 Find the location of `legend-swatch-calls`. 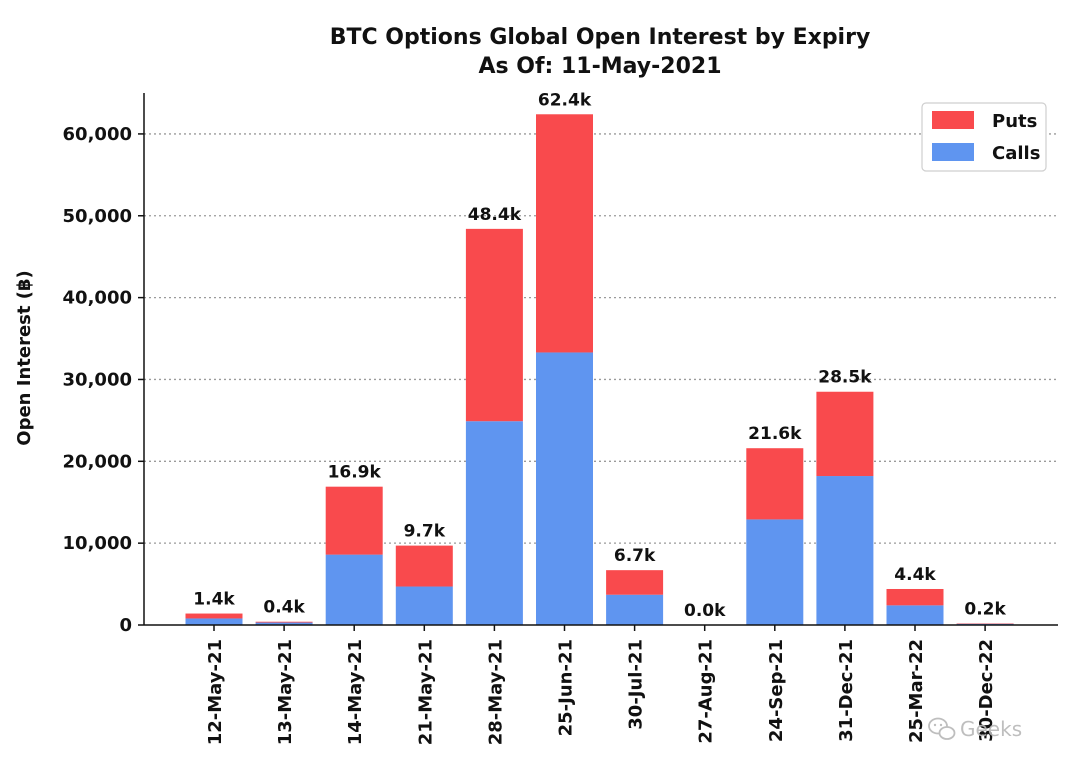

legend-swatch-calls is located at coordinates (953, 152).